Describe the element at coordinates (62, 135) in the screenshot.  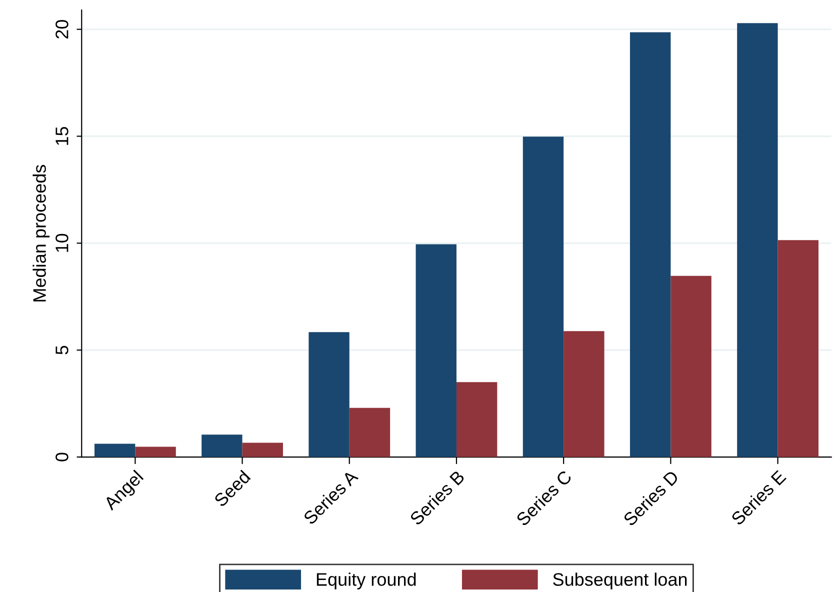
I see `y-tick-label: 15` at that location.